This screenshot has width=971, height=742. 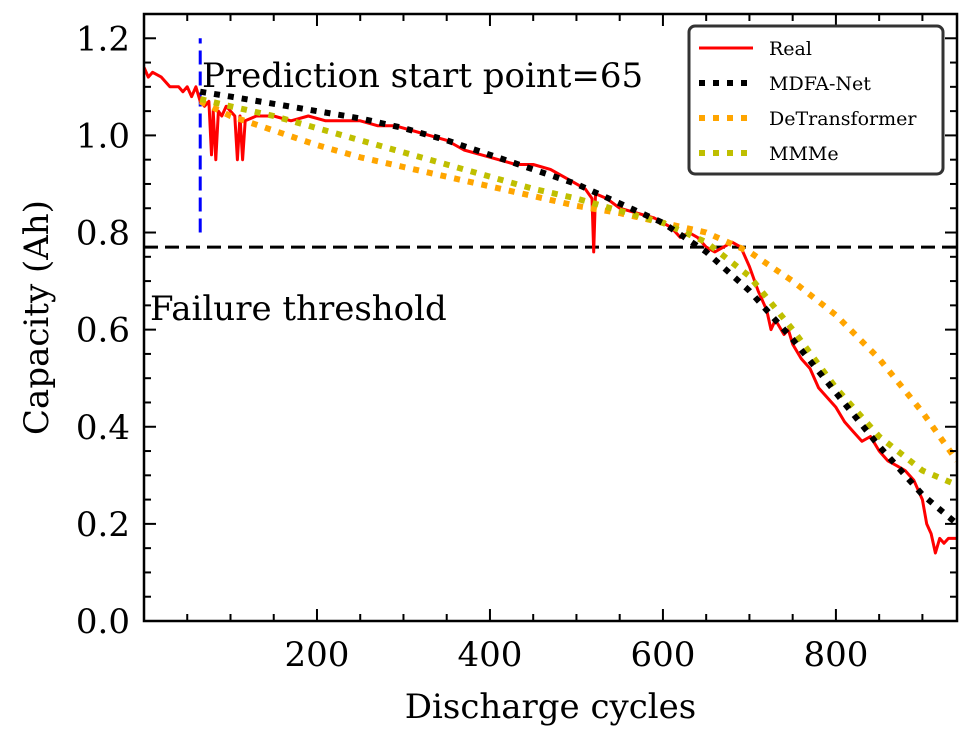 I want to click on legend-label-detransformer: DeTransformer, so click(x=843, y=119).